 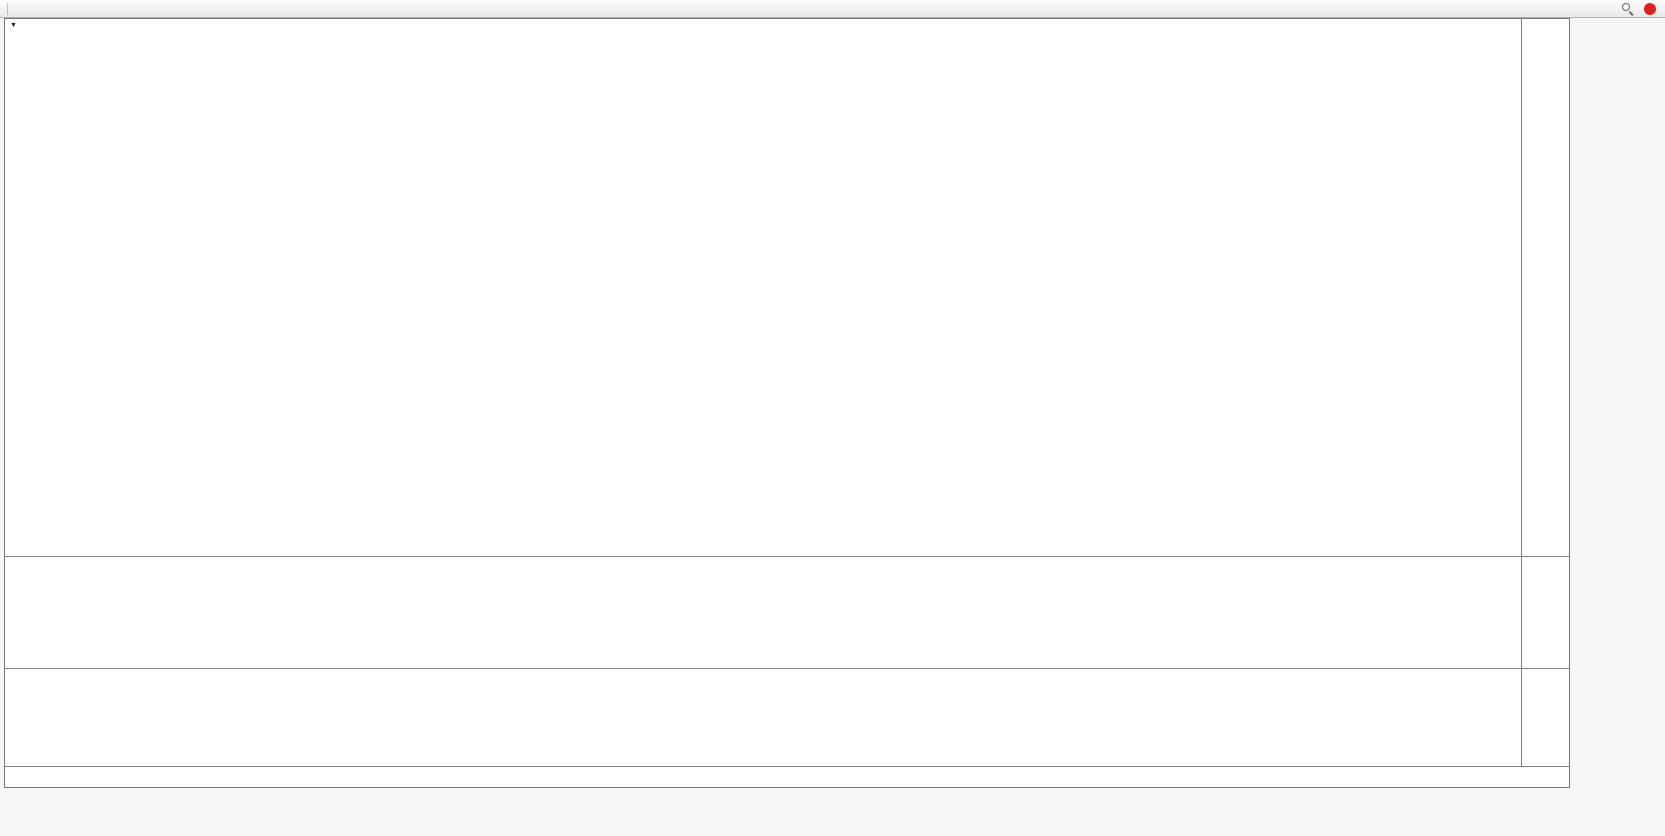 I want to click on time-axis-separator, so click(x=787, y=766).